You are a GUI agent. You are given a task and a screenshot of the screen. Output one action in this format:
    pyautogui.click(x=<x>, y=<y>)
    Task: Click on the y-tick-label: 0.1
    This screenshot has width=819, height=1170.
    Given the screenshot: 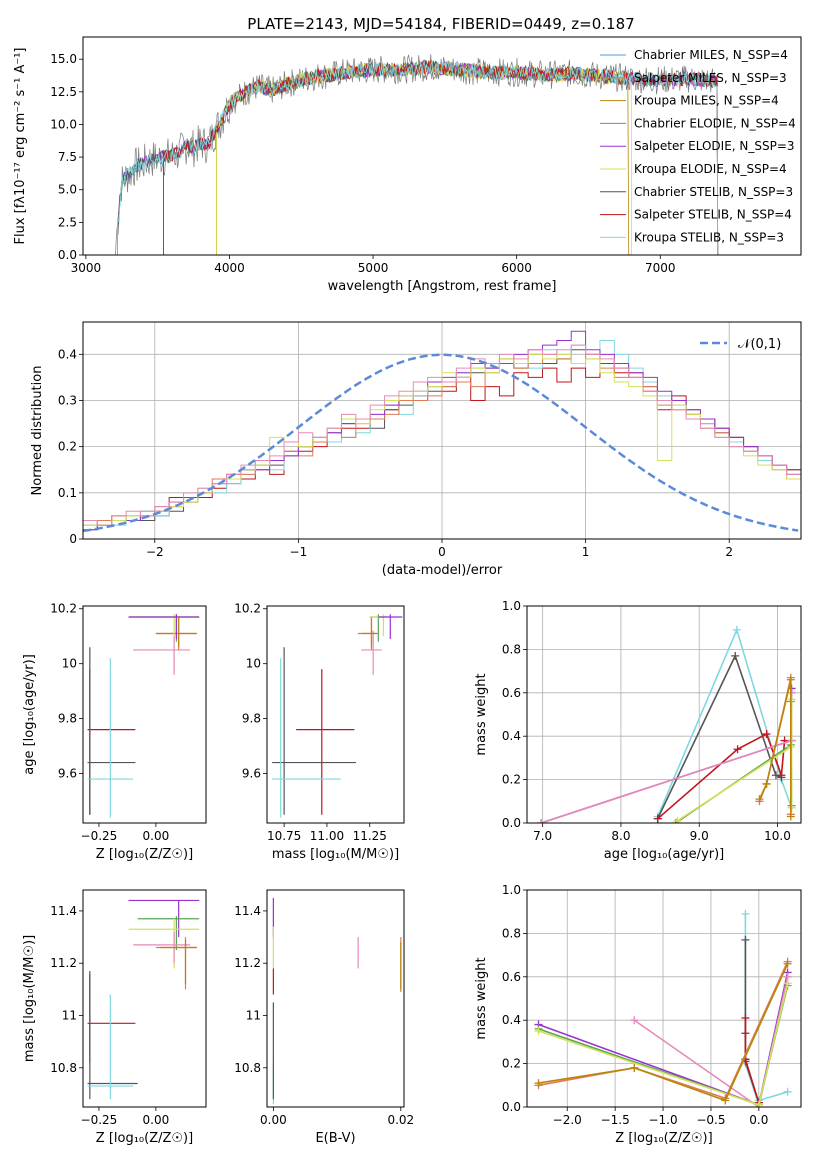 What is the action you would take?
    pyautogui.click(x=67, y=493)
    